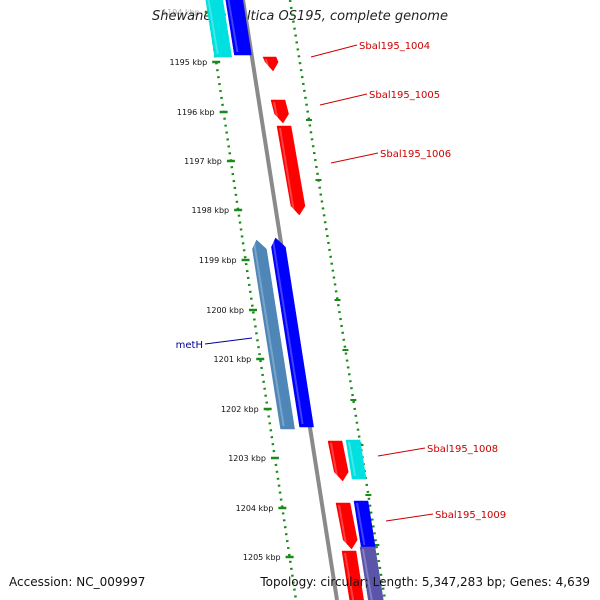 The height and width of the screenshot is (600, 600). I want to click on scale-tick-label: 1196 kbp, so click(196, 112).